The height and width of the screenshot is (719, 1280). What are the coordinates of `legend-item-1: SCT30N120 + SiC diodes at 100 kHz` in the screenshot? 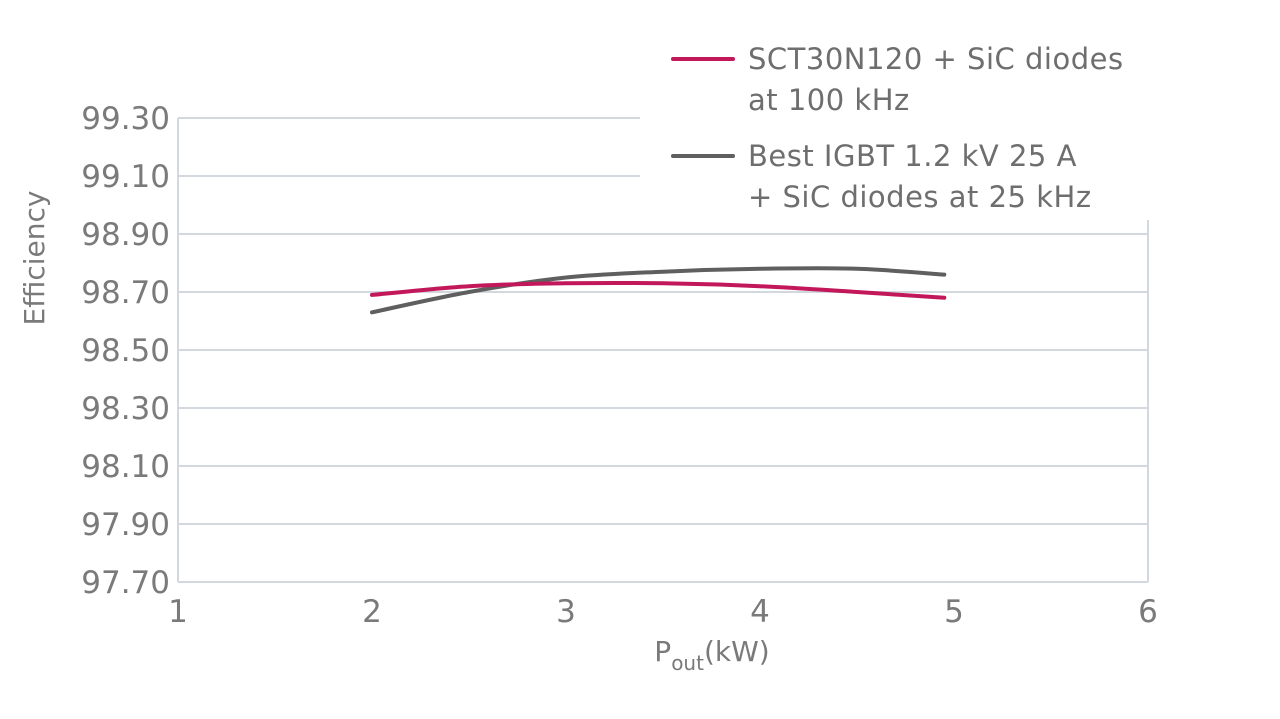 It's located at (897, 79).